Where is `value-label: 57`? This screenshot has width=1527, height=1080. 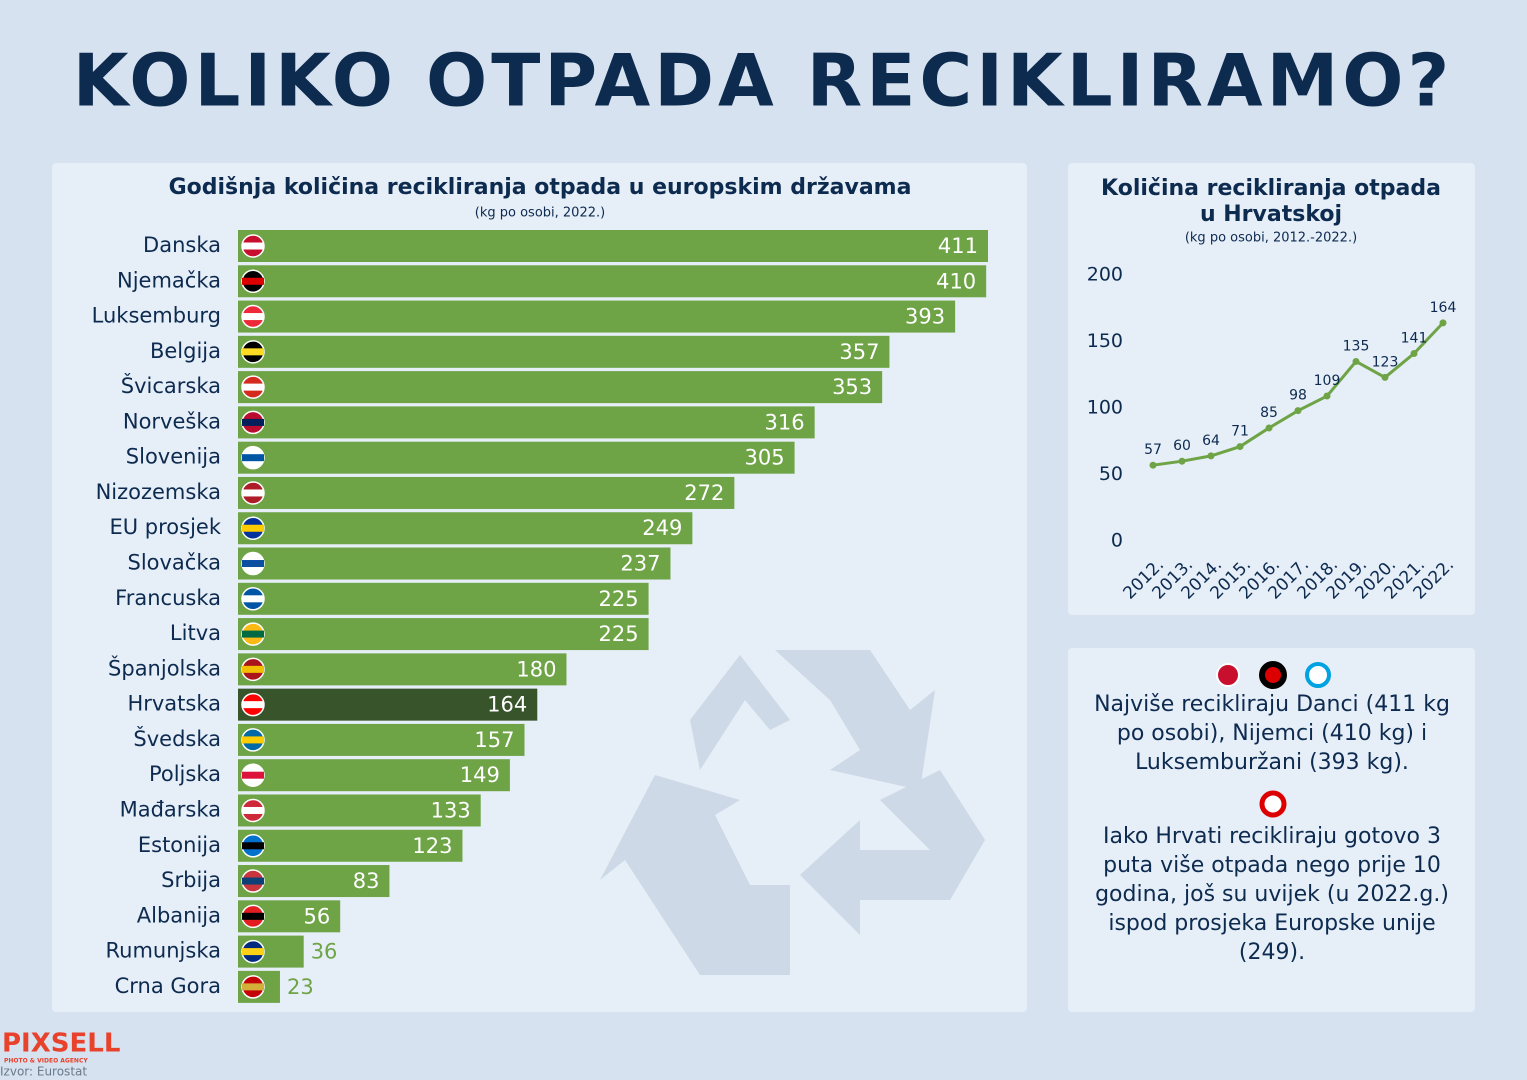 value-label: 57 is located at coordinates (1153, 450).